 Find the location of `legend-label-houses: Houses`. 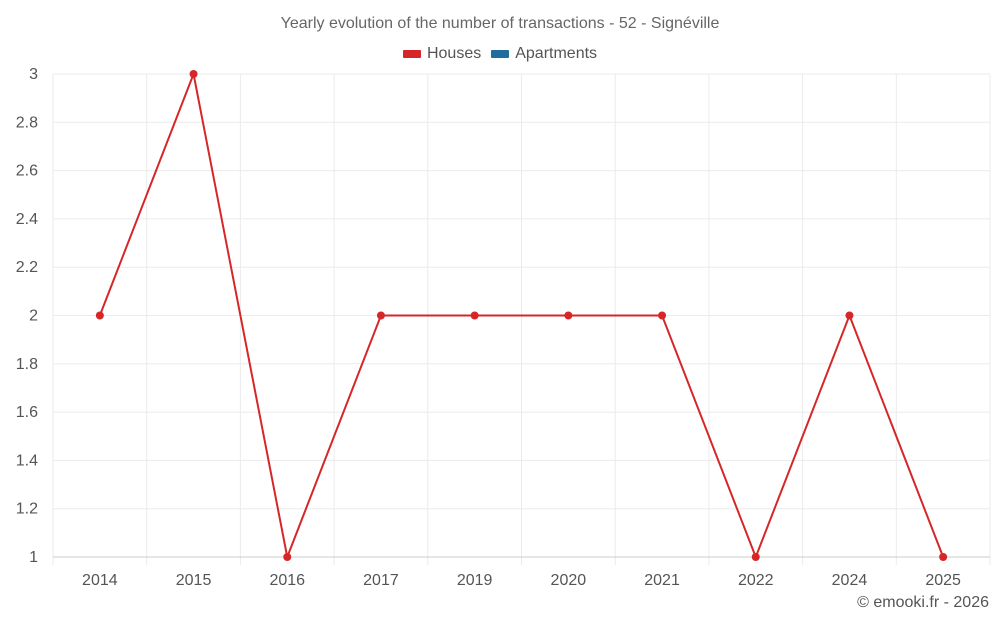

legend-label-houses: Houses is located at coordinates (454, 53).